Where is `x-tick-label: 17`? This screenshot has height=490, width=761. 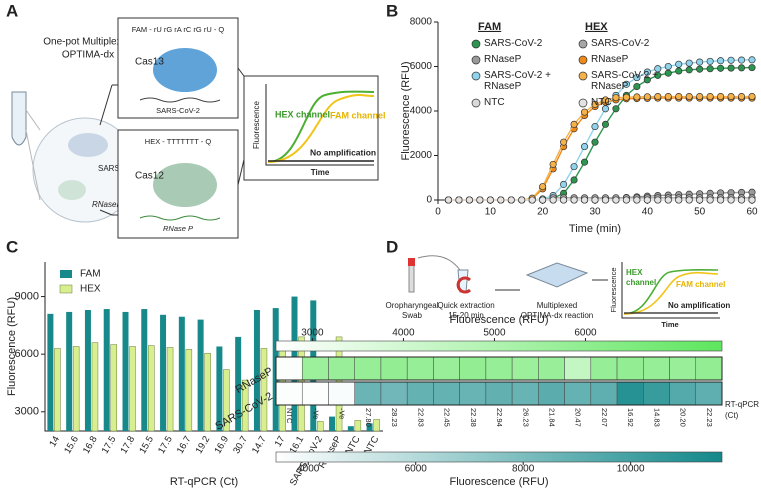 x-tick-label: 17 is located at coordinates (280, 441).